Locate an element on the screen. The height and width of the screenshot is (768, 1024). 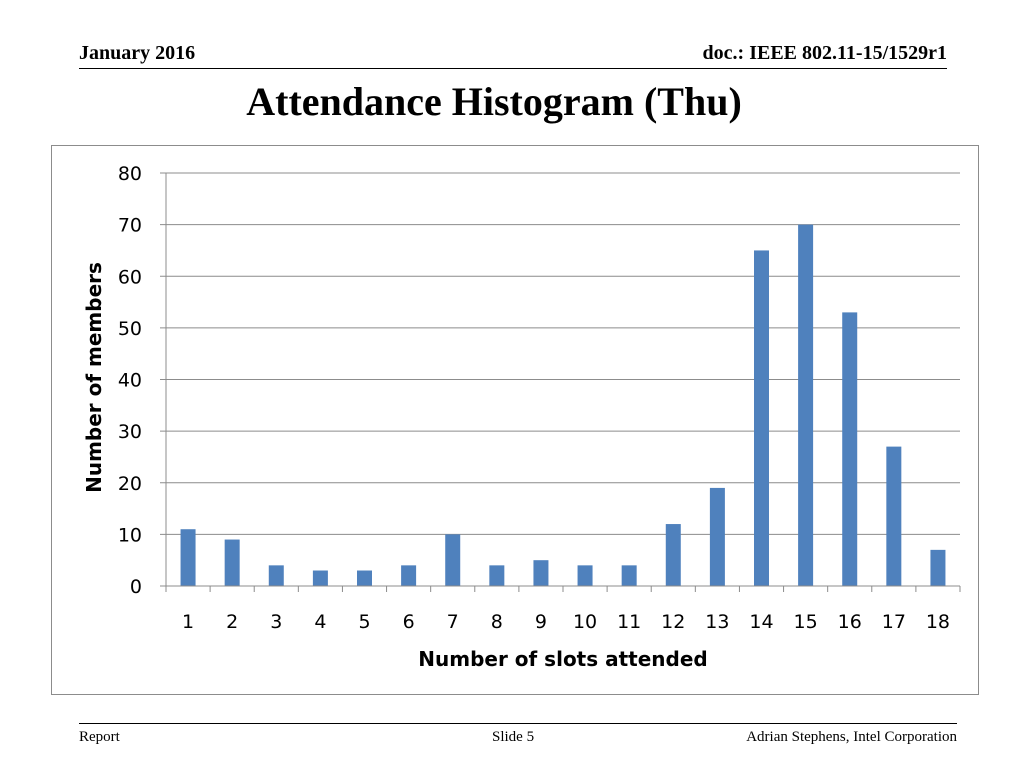
x-tick-label: 1 is located at coordinates (188, 622).